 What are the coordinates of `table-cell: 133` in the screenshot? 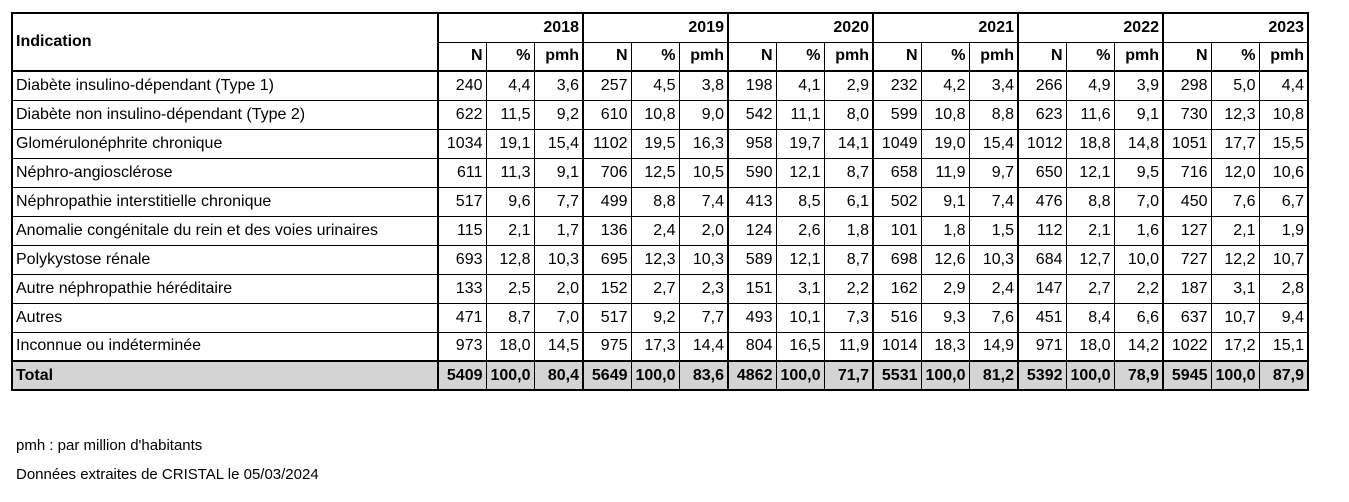 It's located at (462, 288).